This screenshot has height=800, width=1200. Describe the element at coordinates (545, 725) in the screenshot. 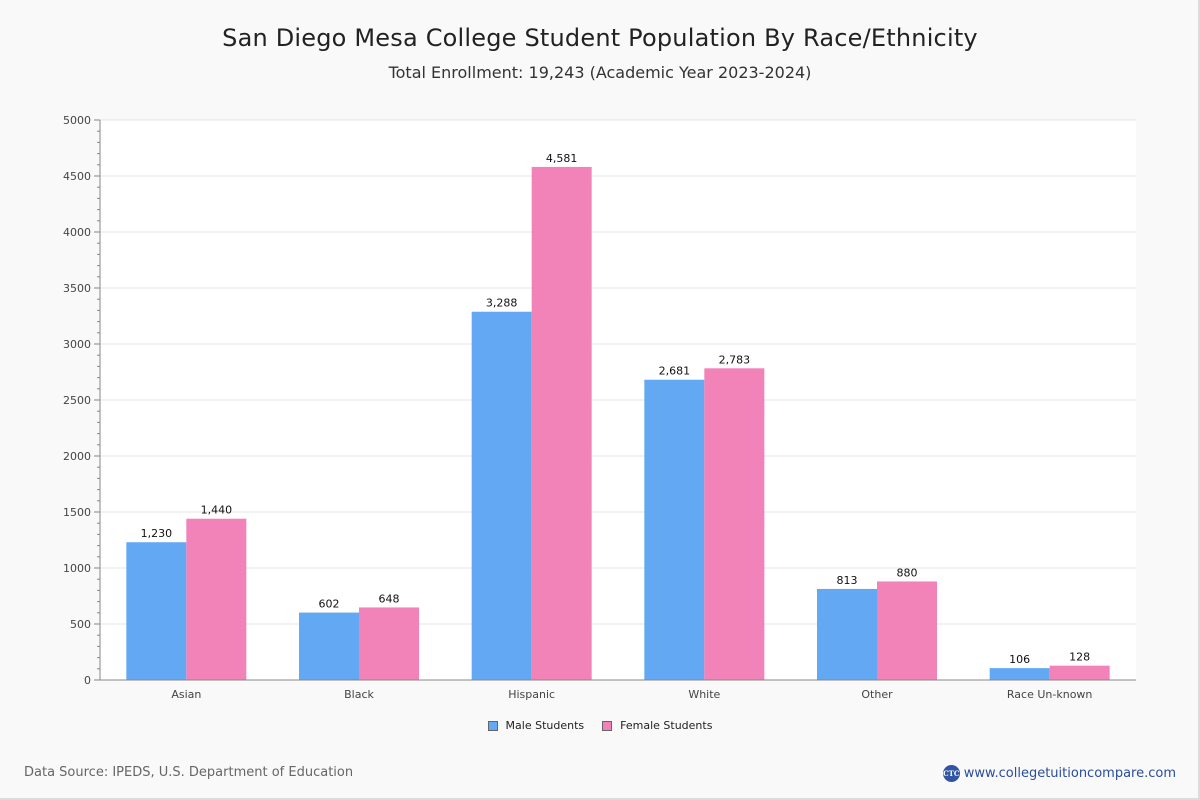

I see `legend-label-male: Male Students` at that location.